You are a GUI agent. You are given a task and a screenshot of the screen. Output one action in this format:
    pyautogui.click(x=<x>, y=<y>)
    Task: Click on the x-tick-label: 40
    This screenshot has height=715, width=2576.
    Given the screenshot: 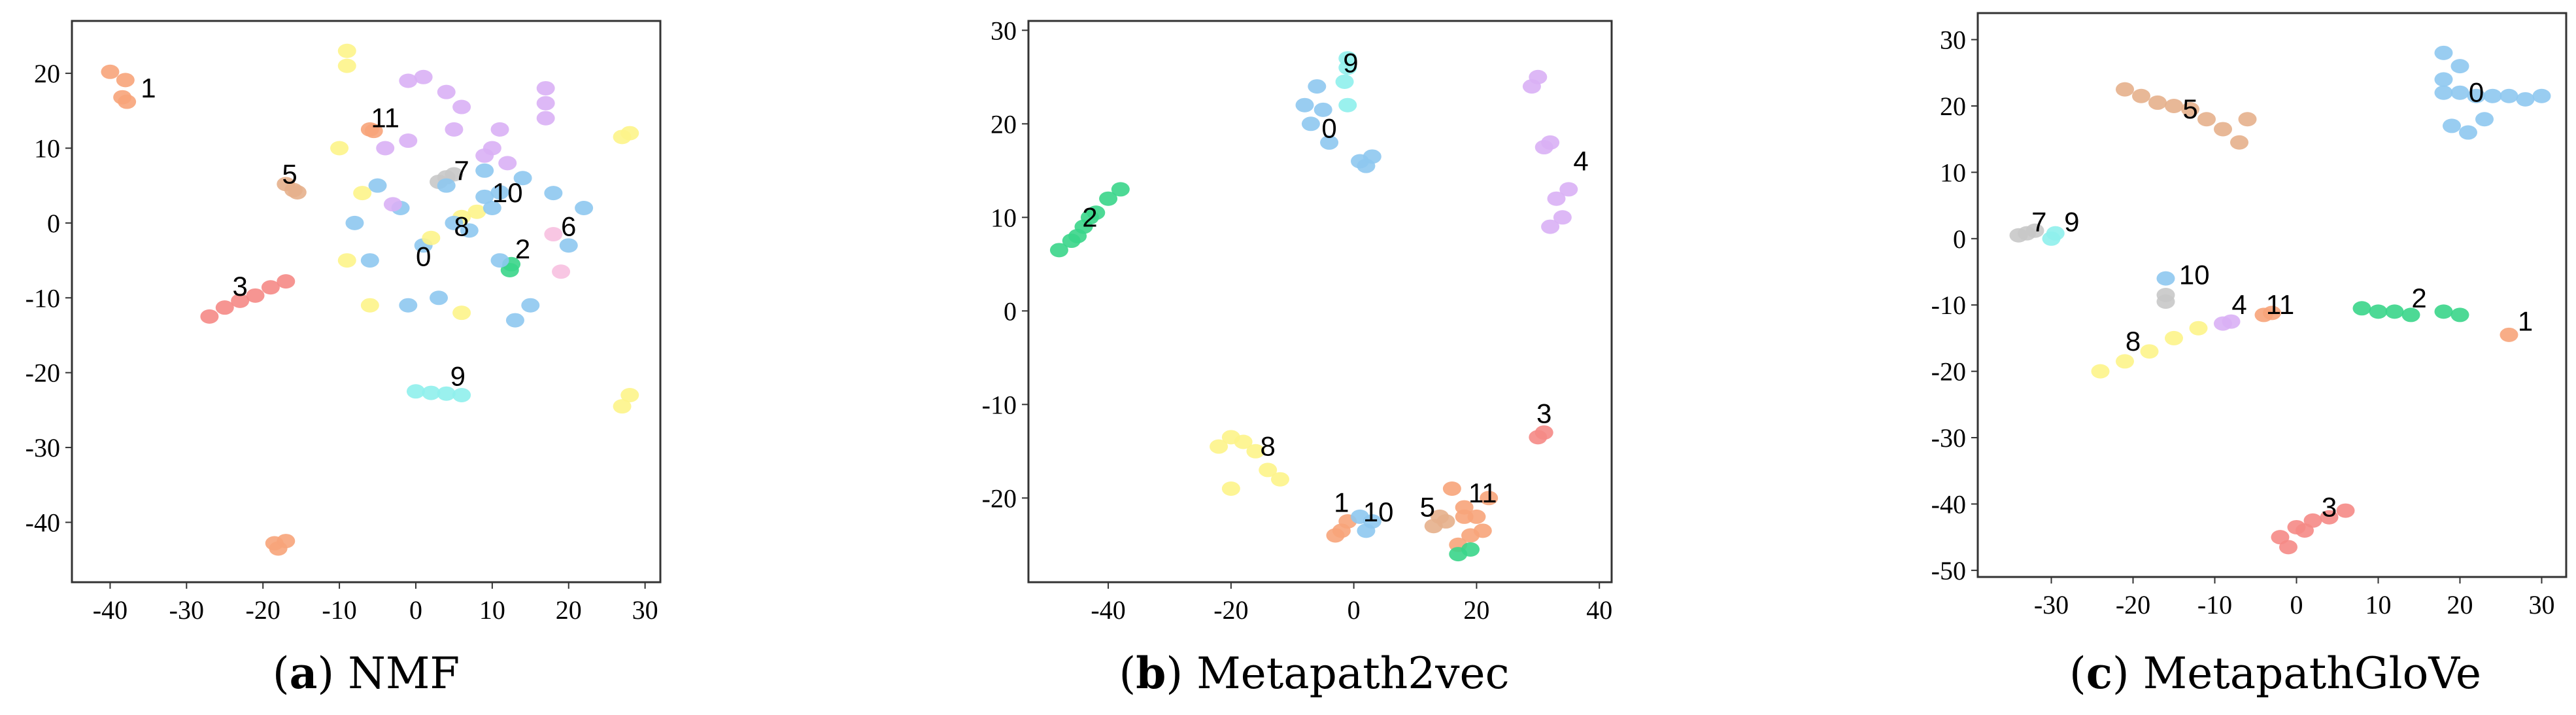 What is the action you would take?
    pyautogui.click(x=1599, y=610)
    